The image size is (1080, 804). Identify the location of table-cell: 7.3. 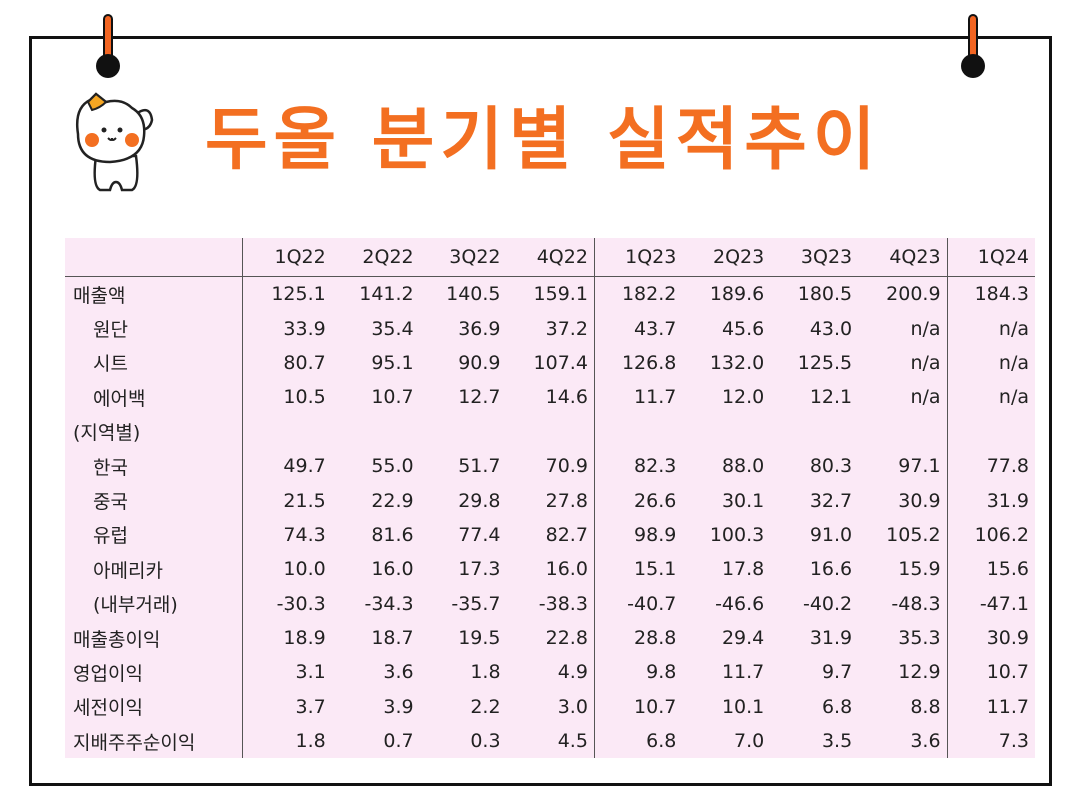
(1013, 741).